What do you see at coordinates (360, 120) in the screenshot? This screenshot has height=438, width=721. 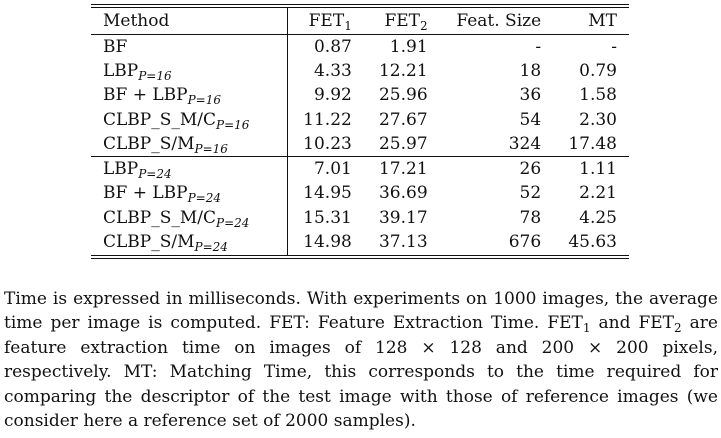 I see `table-row: CLBP_S_M/CP=16 11.22 27.67 54 2.30` at bounding box center [360, 120].